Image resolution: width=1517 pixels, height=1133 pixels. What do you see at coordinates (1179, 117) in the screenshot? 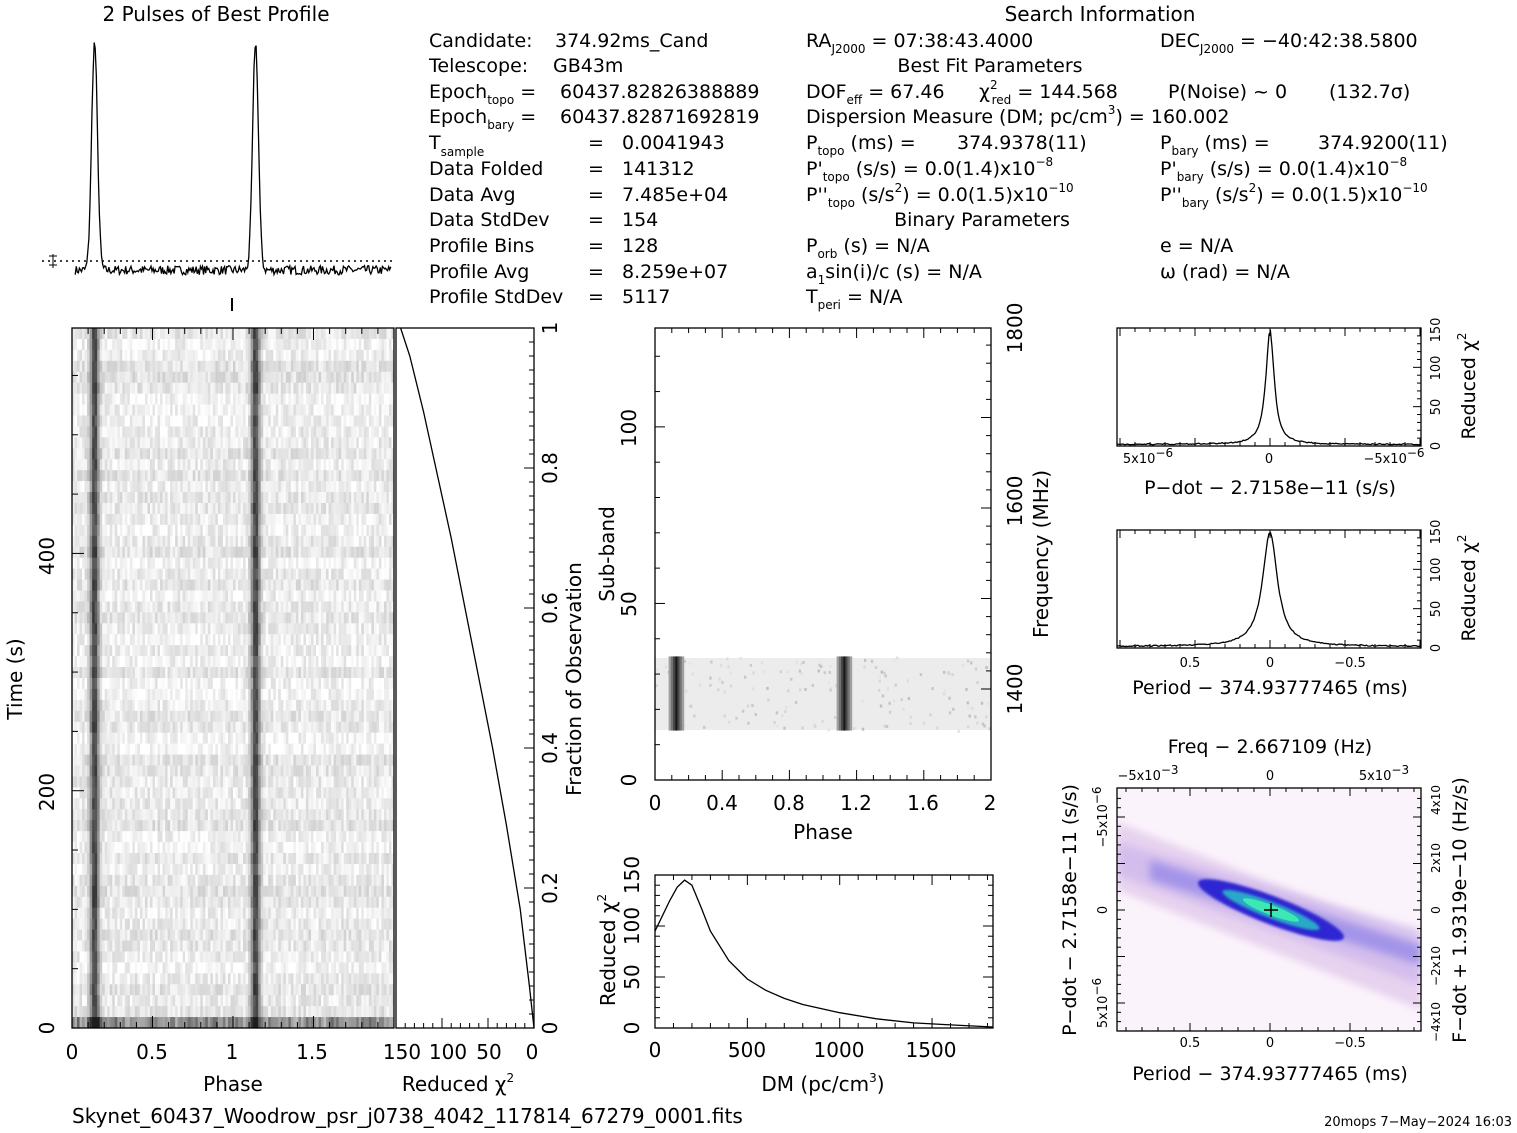
I see `dm-value: = 160.002` at bounding box center [1179, 117].